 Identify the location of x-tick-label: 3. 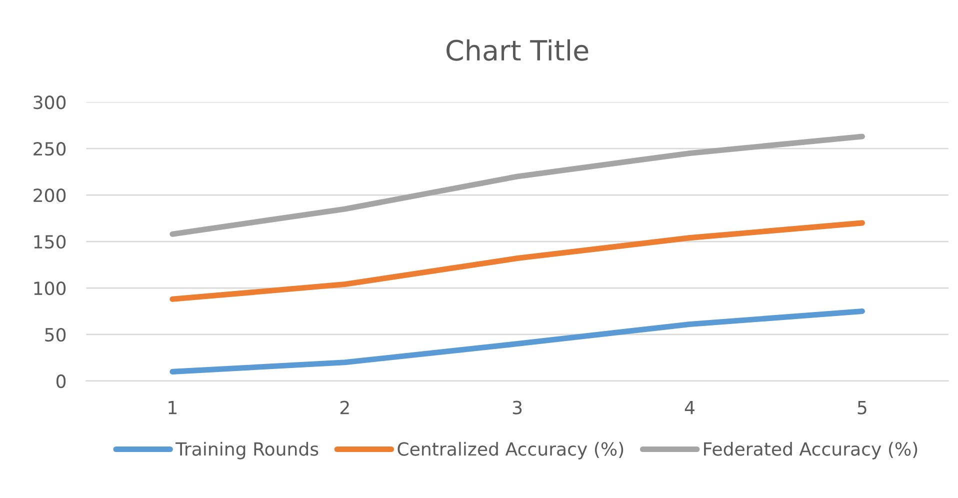
(517, 407).